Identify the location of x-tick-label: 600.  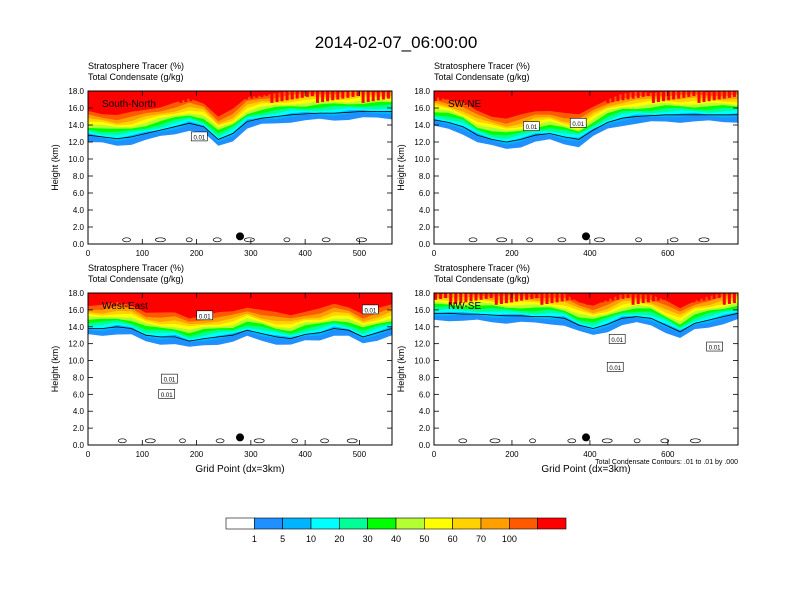
(668, 253).